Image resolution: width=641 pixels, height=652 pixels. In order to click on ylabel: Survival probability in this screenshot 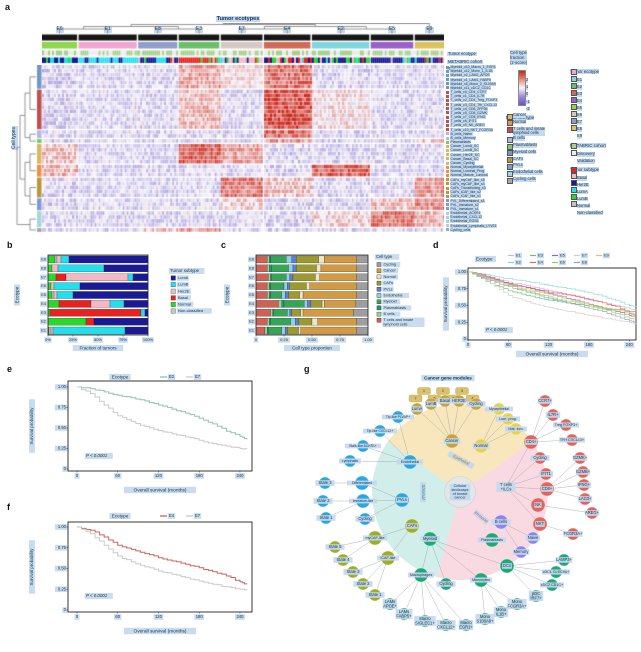, I will do `click(32, 426)`.